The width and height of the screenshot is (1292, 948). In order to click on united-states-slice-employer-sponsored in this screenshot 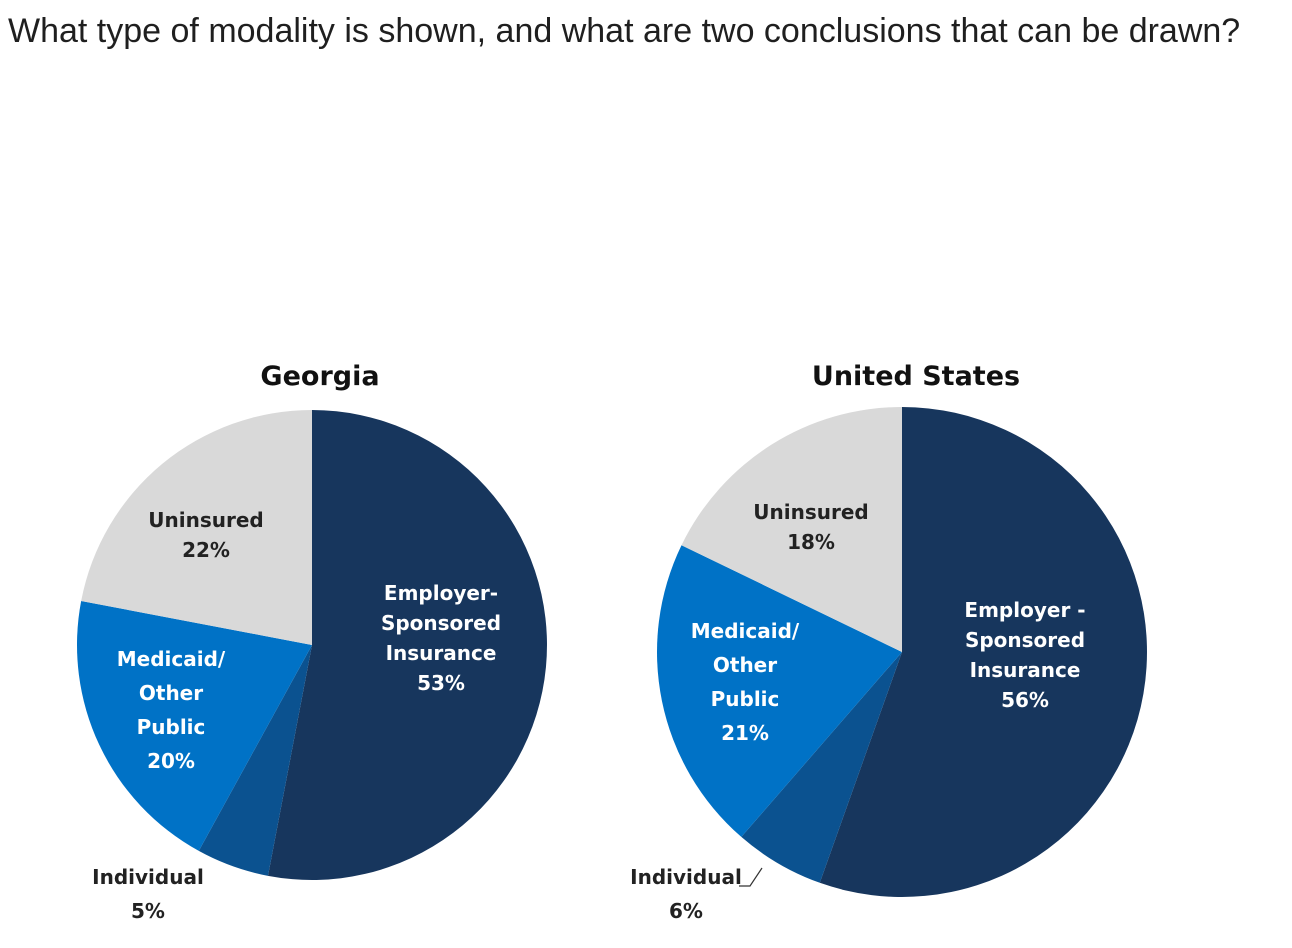, I will do `click(983, 652)`.